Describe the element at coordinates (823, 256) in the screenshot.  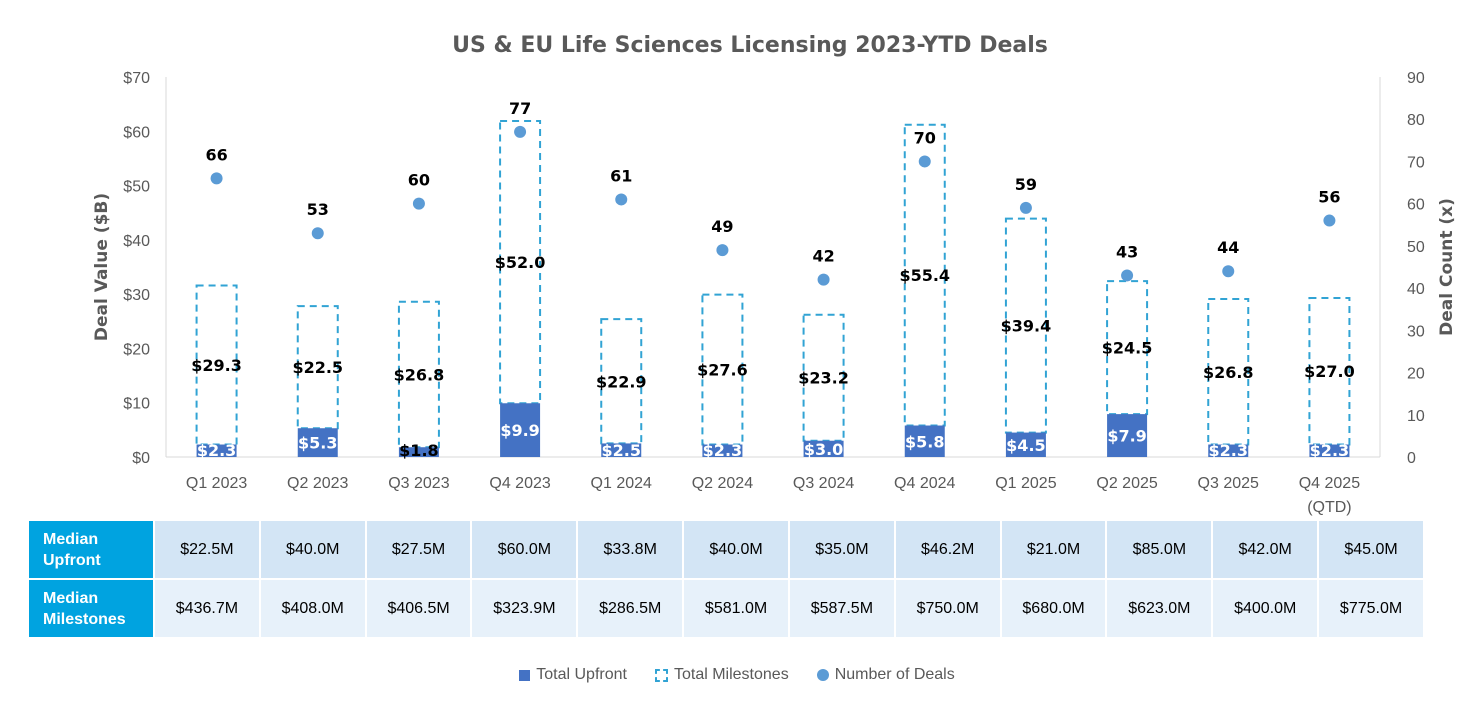
I see `deals-data-label: 42` at that location.